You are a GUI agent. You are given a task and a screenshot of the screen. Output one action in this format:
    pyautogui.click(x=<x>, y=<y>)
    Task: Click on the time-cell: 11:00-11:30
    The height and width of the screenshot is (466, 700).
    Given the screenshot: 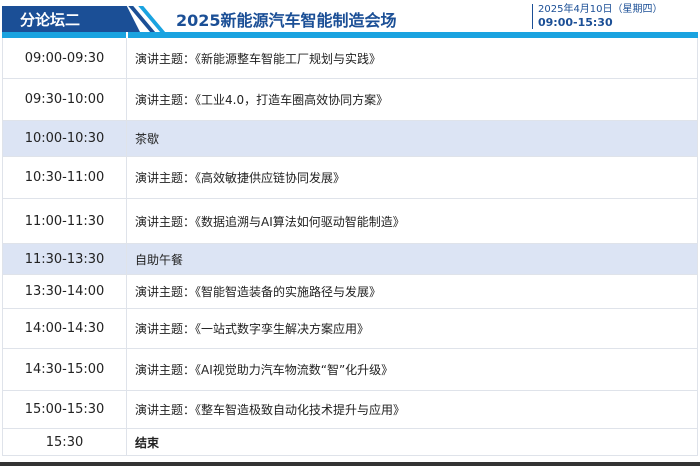 What is the action you would take?
    pyautogui.click(x=65, y=221)
    